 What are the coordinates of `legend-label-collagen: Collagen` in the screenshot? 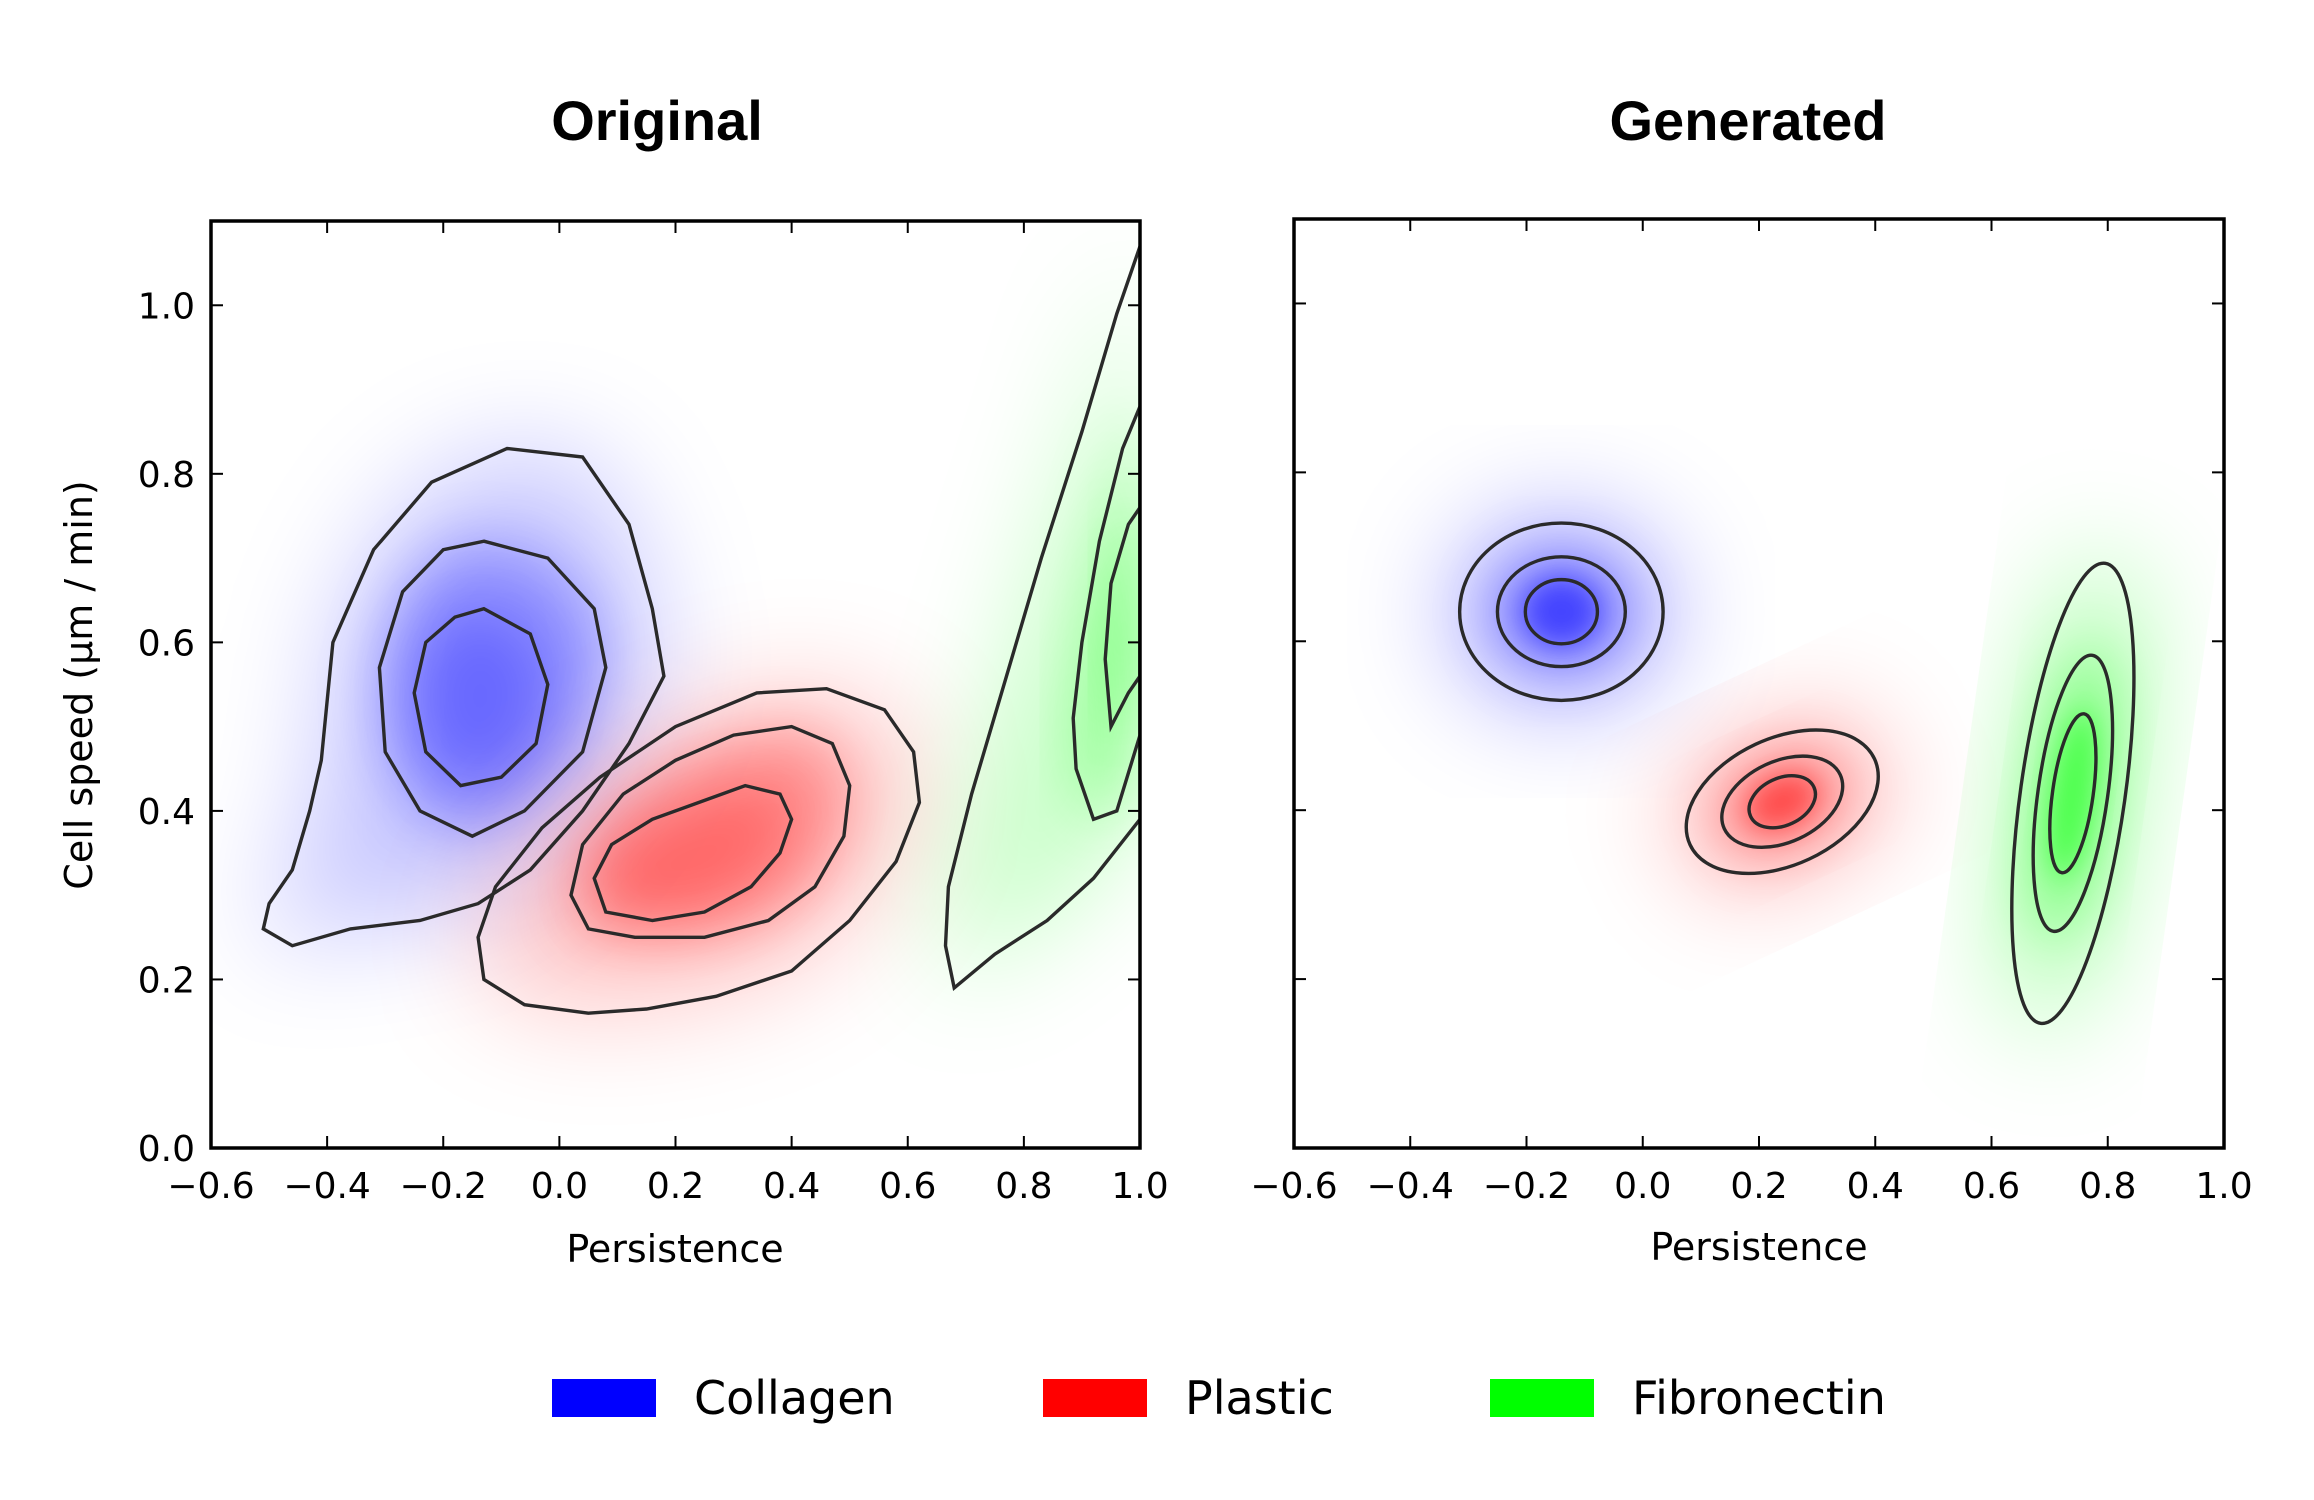 It's located at (794, 1398).